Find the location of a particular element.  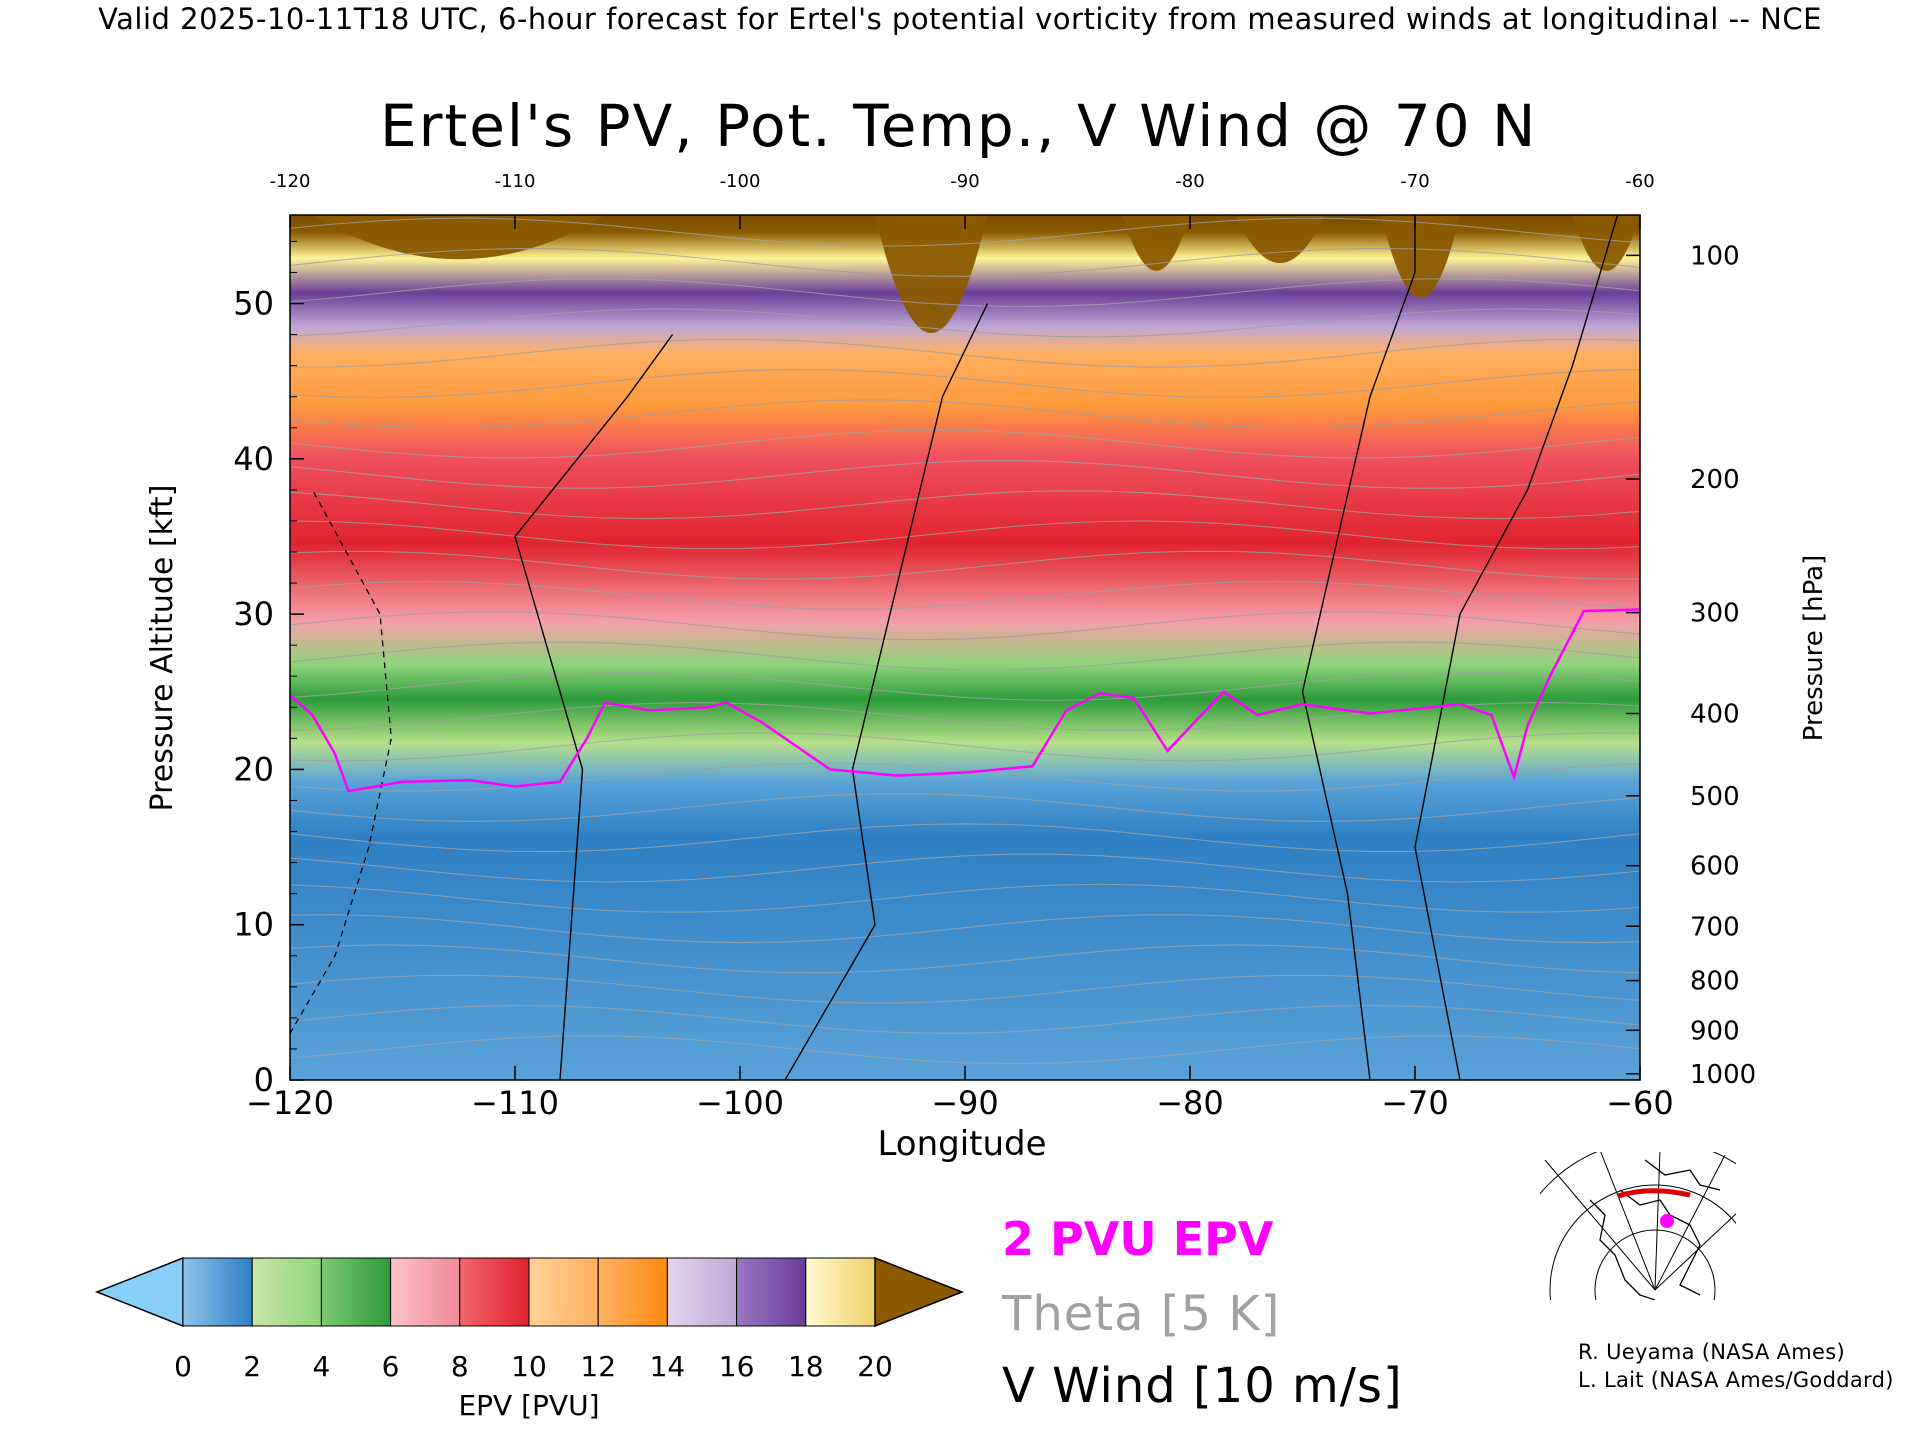

x-tick-label: −120 is located at coordinates (290, 1103).